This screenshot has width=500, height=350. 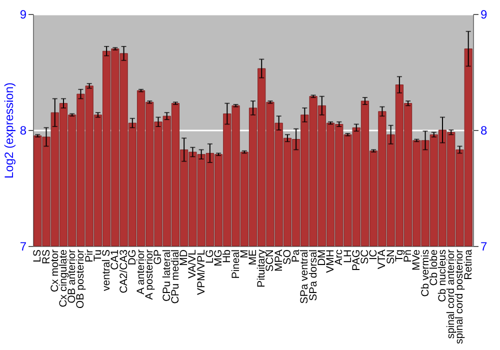 I want to click on y2-tick-label: 8, so click(x=484, y=131).